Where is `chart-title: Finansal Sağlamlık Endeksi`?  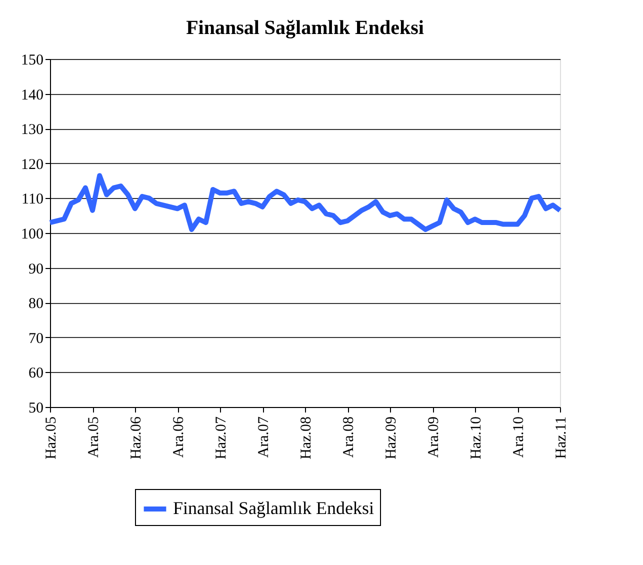
chart-title: Finansal Sağlamlık Endeksi is located at coordinates (305, 28).